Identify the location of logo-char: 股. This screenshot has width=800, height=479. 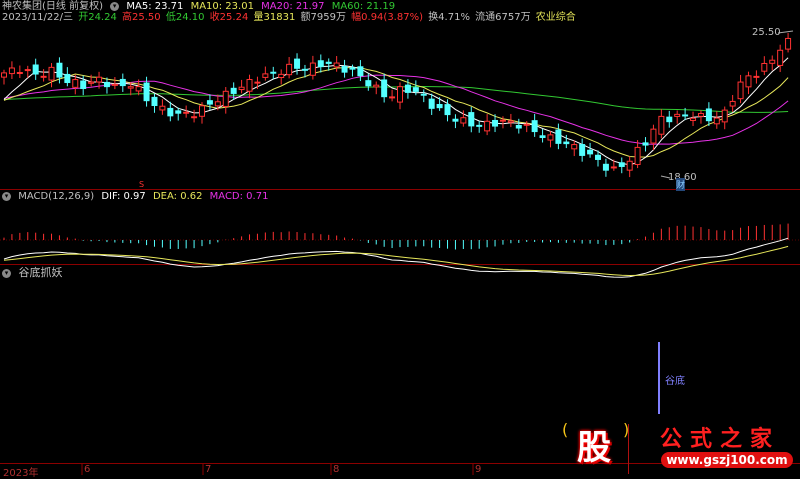
(594, 448).